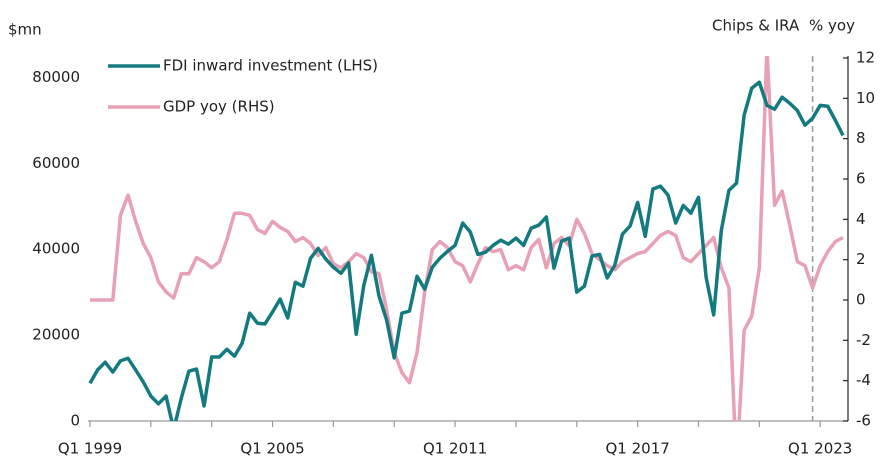 The image size is (893, 460). I want to click on y2-tick-label: 4, so click(861, 219).